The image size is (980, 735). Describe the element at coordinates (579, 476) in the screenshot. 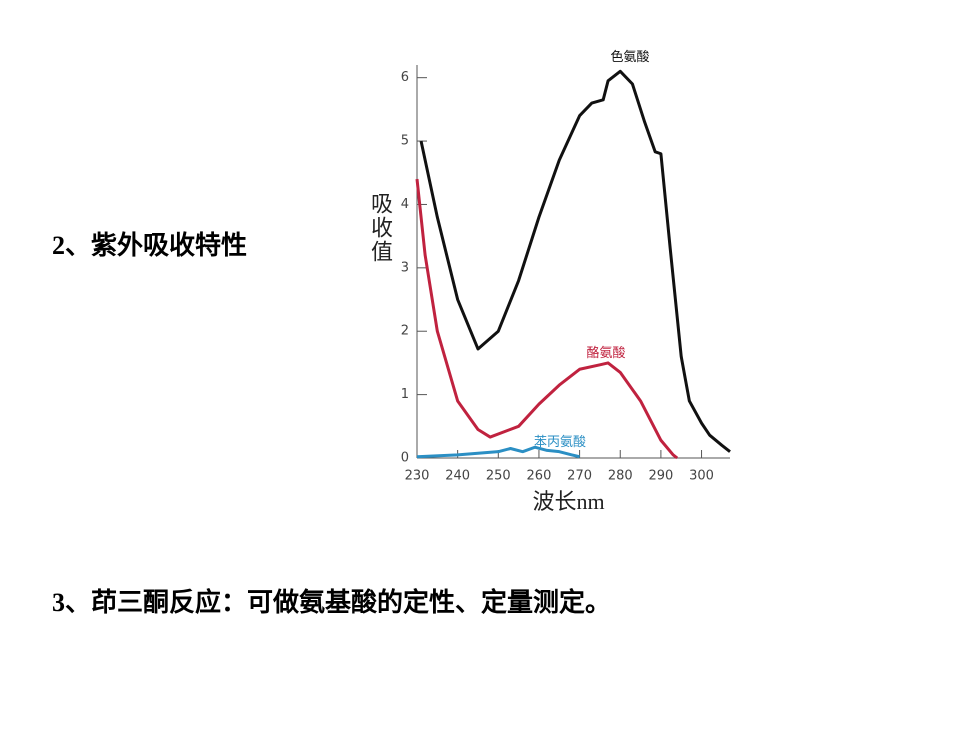

I see `x-tick-label: 270` at that location.